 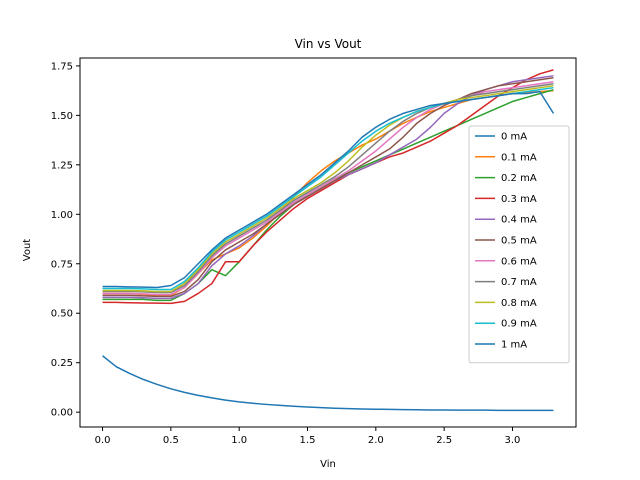 I want to click on legend-entry: 0.4 mA, so click(x=519, y=220).